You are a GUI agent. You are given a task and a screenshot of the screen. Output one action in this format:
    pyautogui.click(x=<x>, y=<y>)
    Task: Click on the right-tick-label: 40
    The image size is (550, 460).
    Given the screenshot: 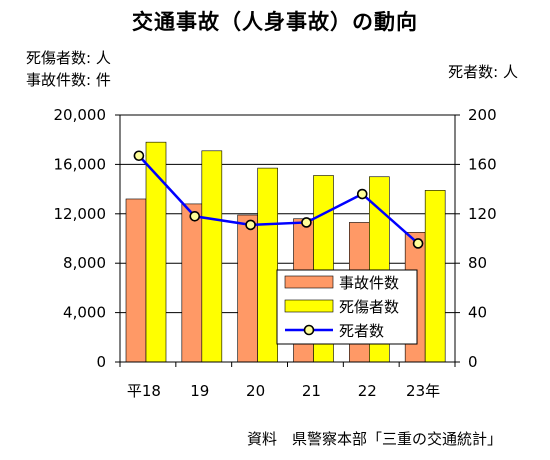 What is the action you would take?
    pyautogui.click(x=477, y=313)
    